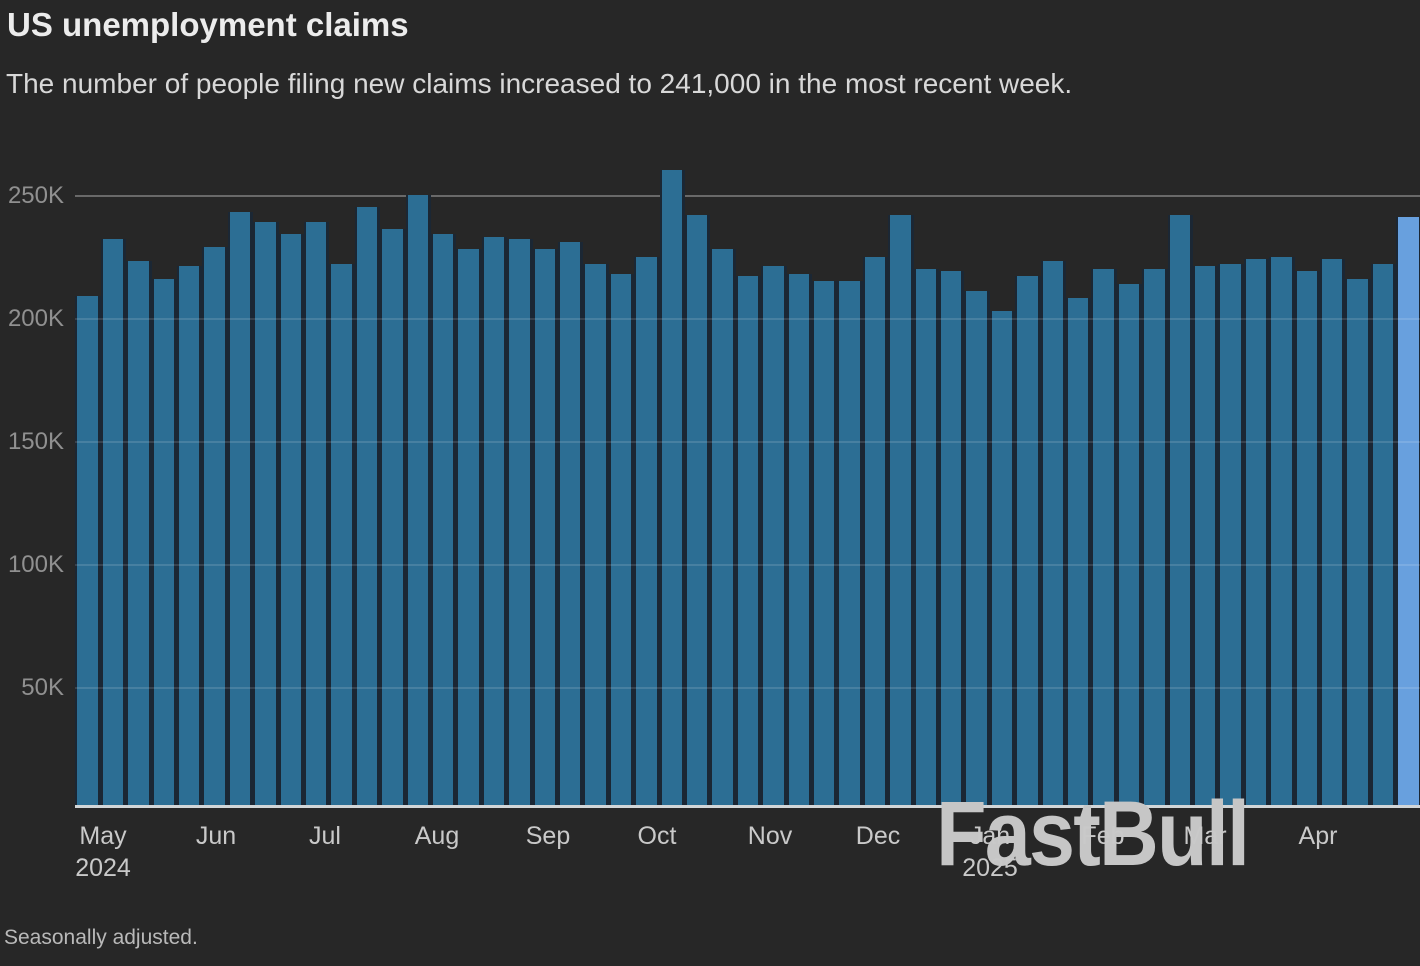 The image size is (1420, 966). I want to click on x-month-label-aug: Aug, so click(437, 836).